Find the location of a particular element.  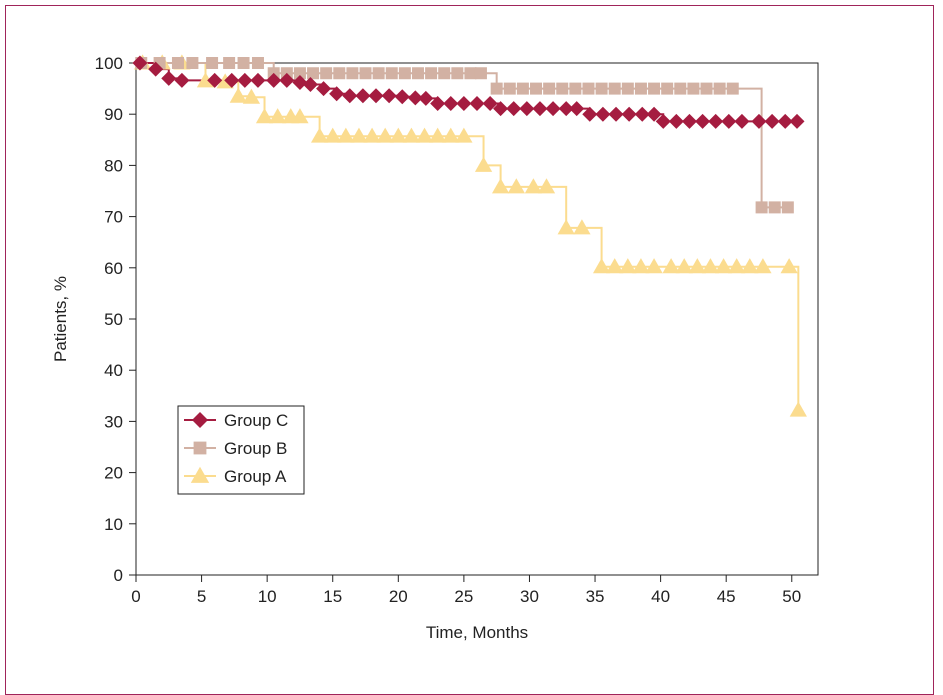

x-tick-label: 10 is located at coordinates (267, 596).